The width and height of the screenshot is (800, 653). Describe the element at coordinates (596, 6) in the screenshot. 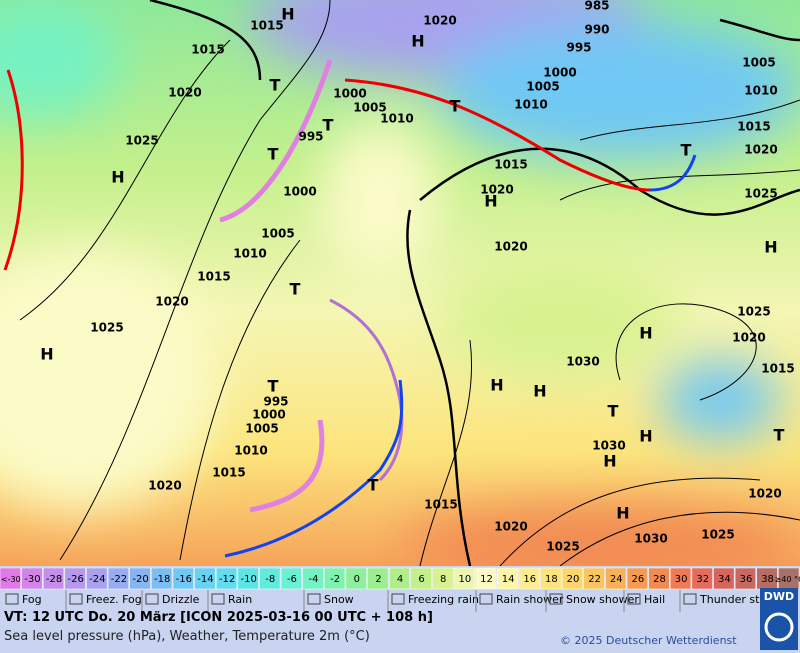

I see `isobar-label: 985` at that location.